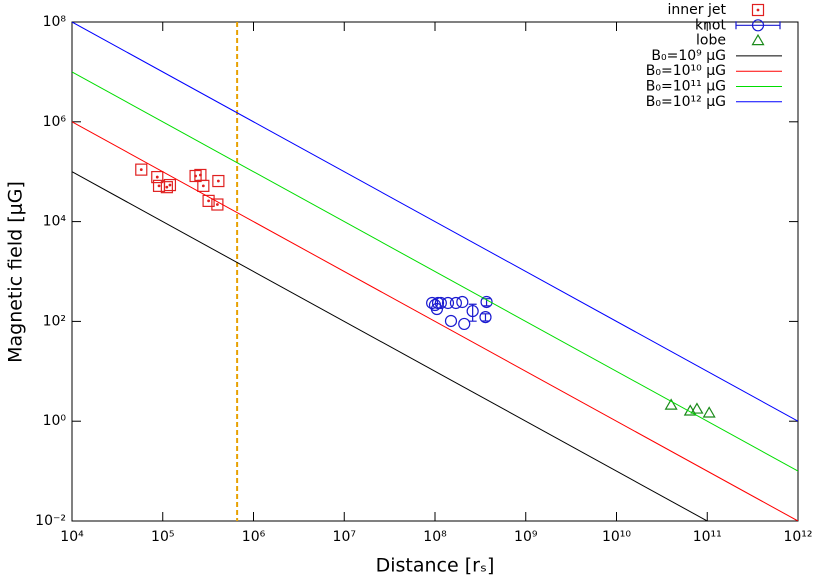  What do you see at coordinates (797, 537) in the screenshot?
I see `x-tick-label: 10¹²` at bounding box center [797, 537].